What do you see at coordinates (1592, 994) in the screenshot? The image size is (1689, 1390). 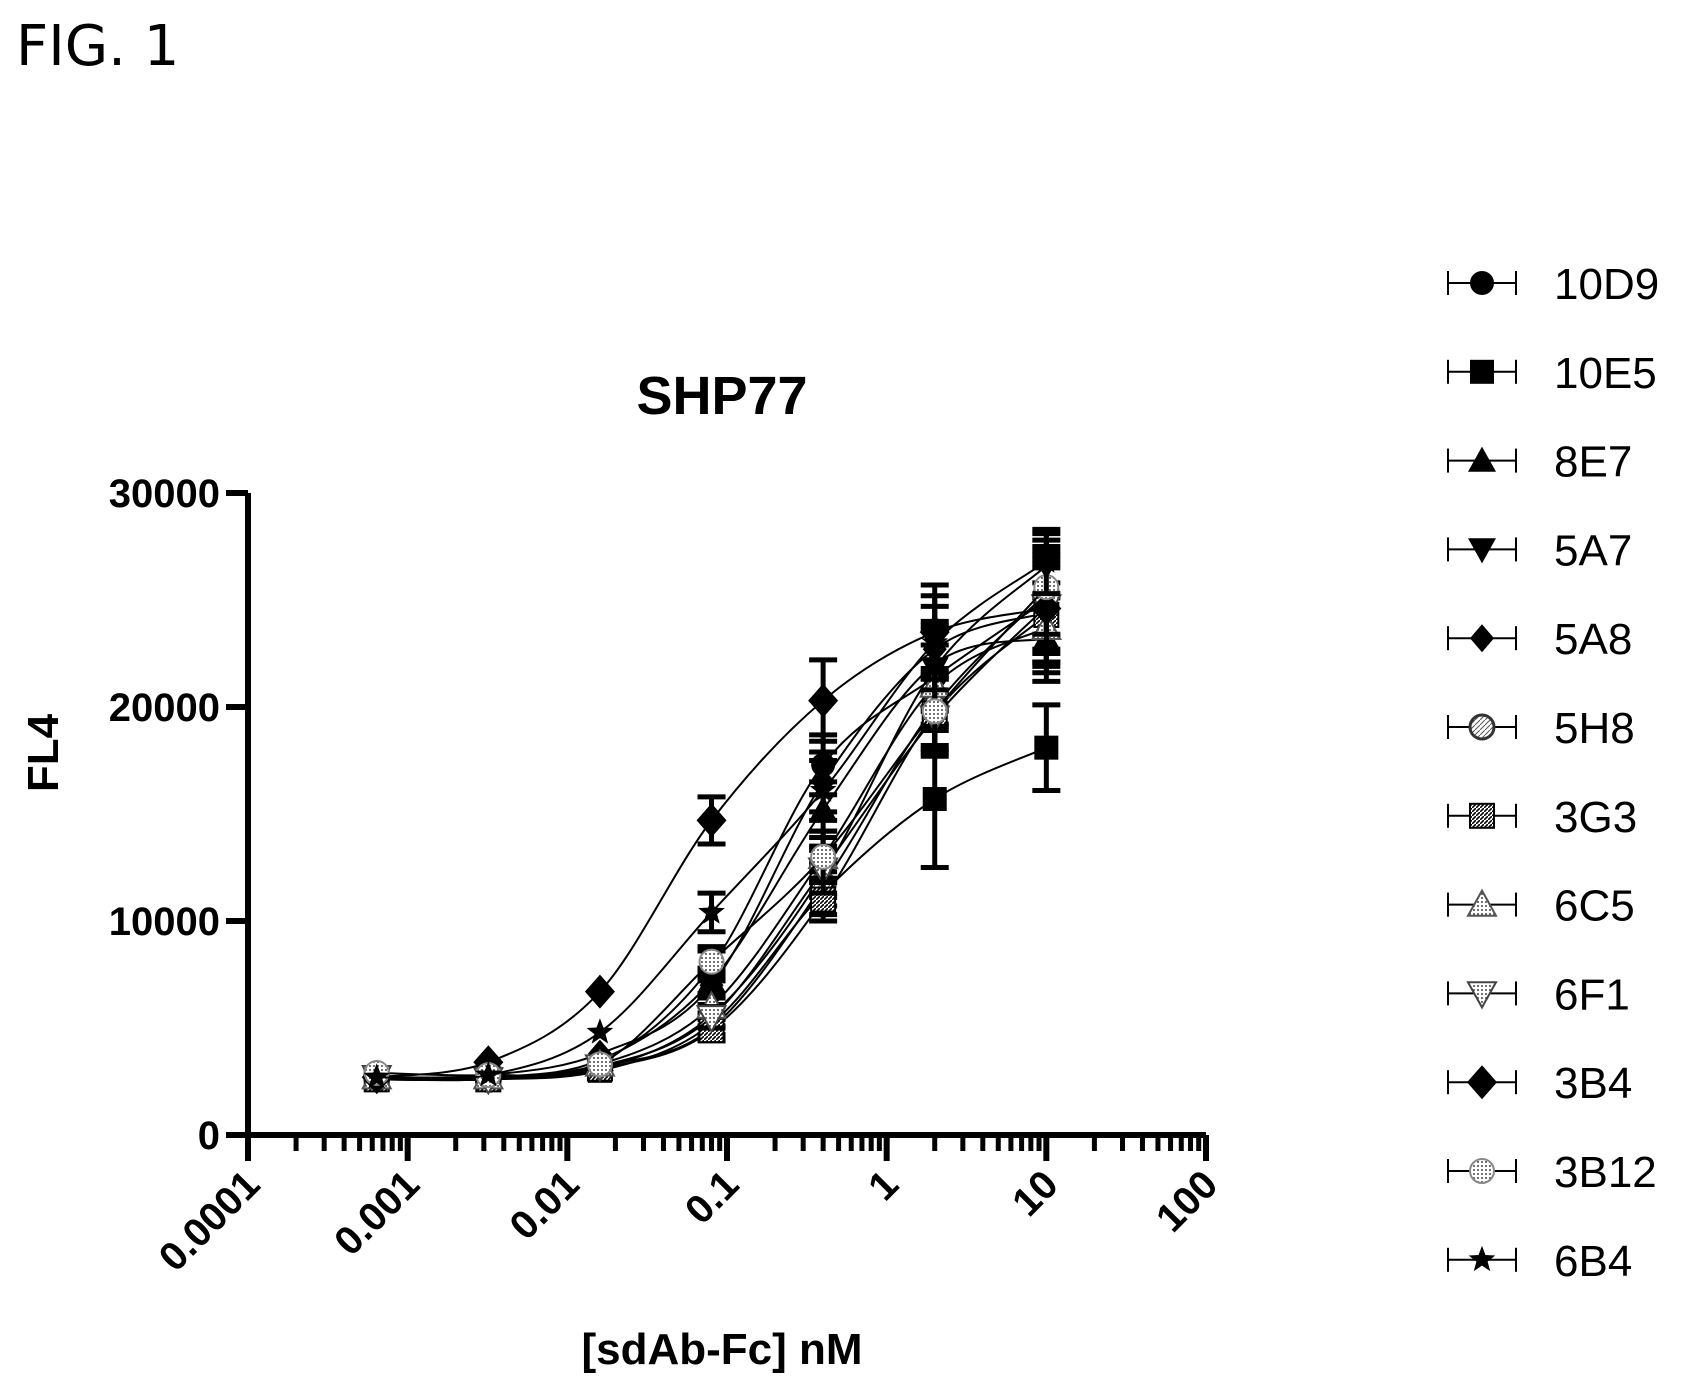 I see `legend-label: 6F1` at bounding box center [1592, 994].